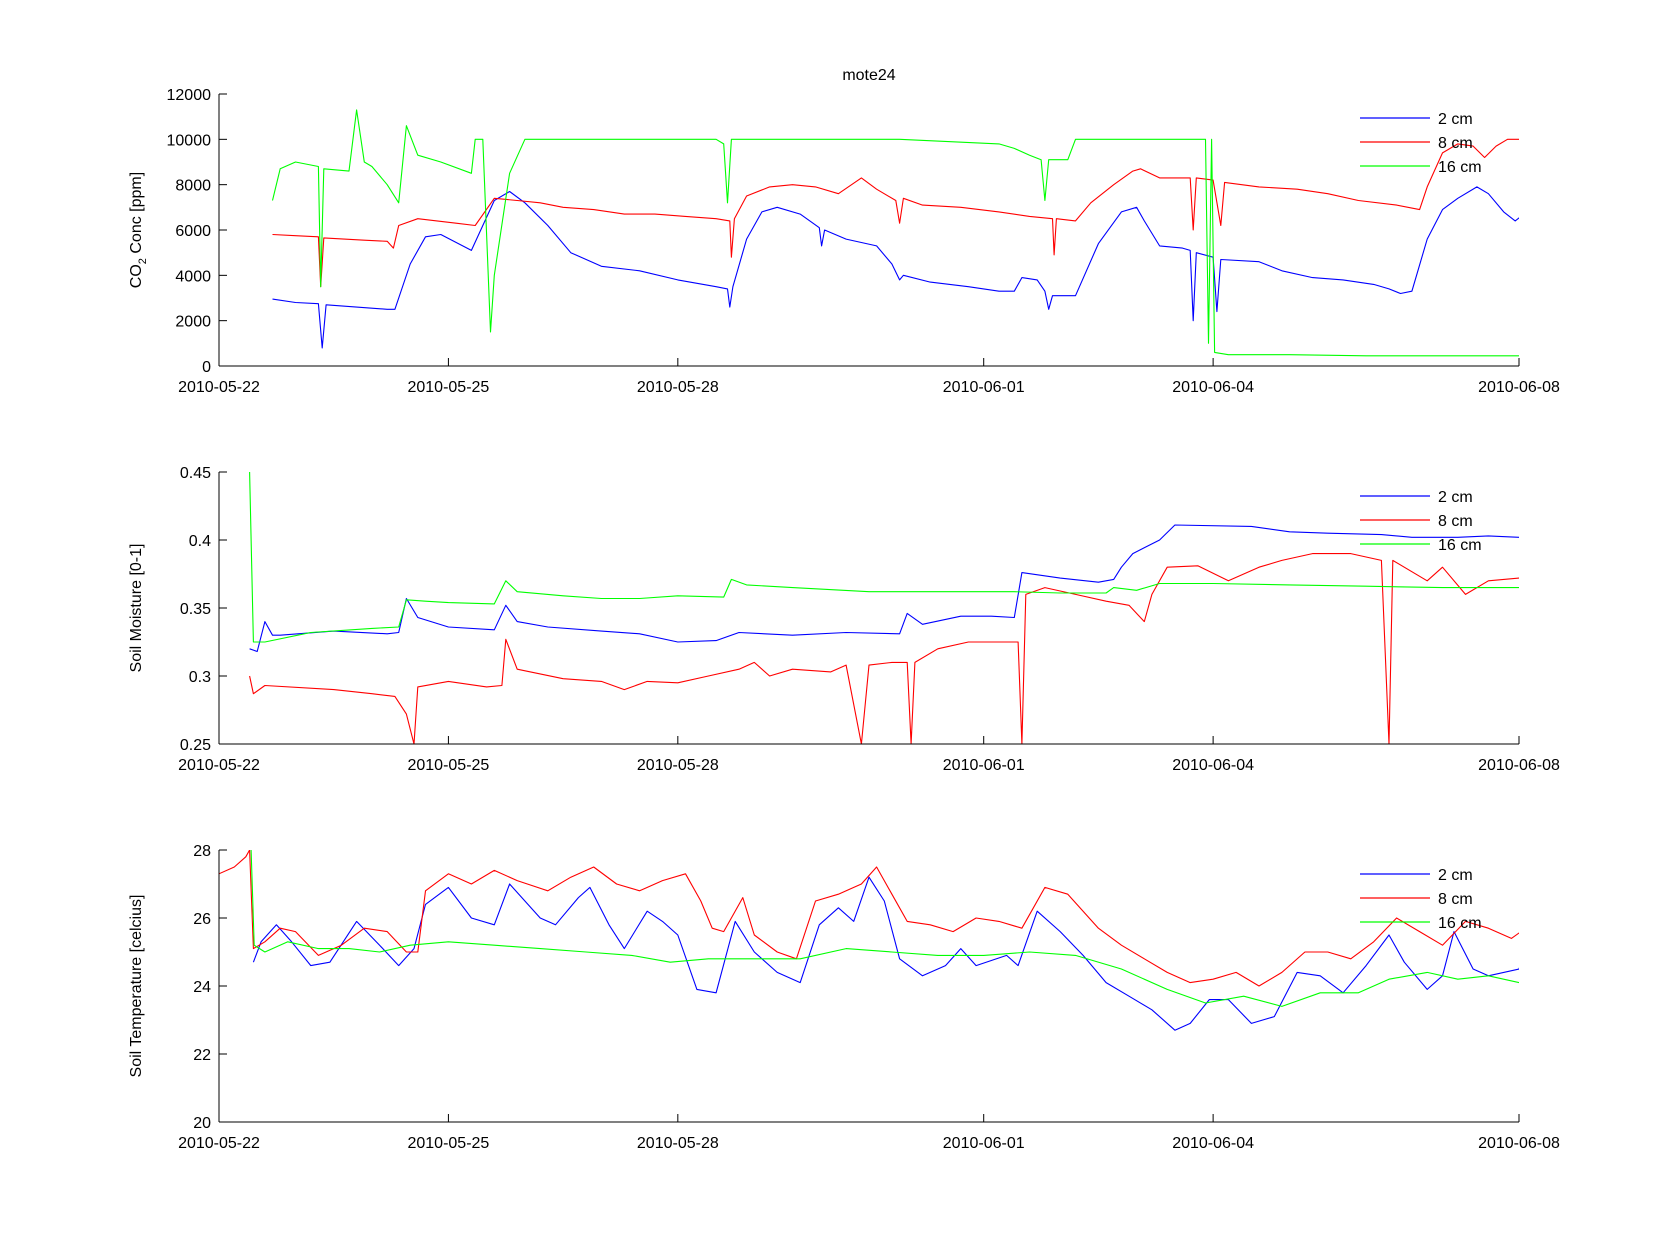 The image size is (1666, 1250). Describe the element at coordinates (202, 919) in the screenshot. I see `y-tick-label: 26` at that location.